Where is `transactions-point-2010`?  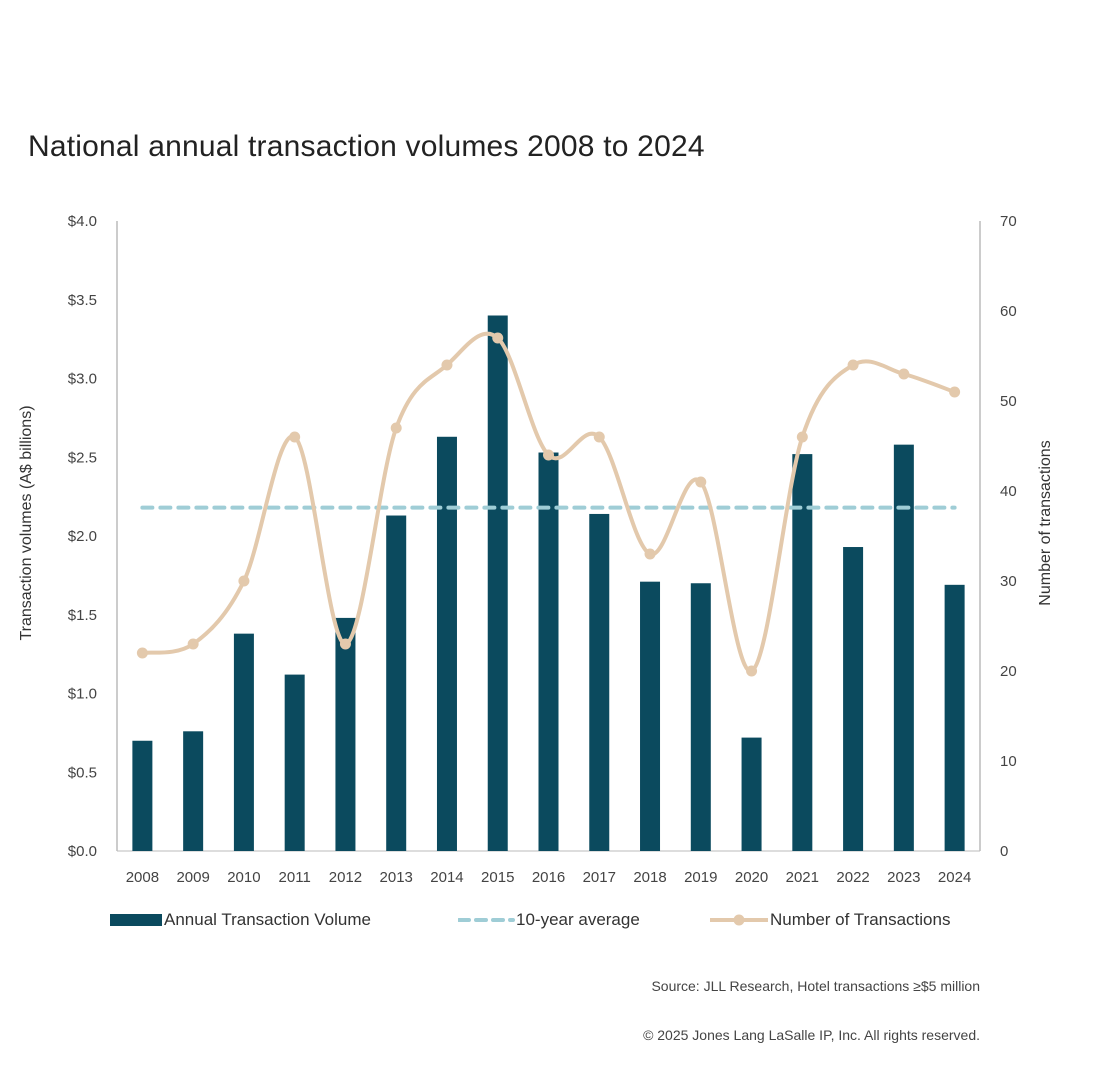
transactions-point-2010 is located at coordinates (244, 581).